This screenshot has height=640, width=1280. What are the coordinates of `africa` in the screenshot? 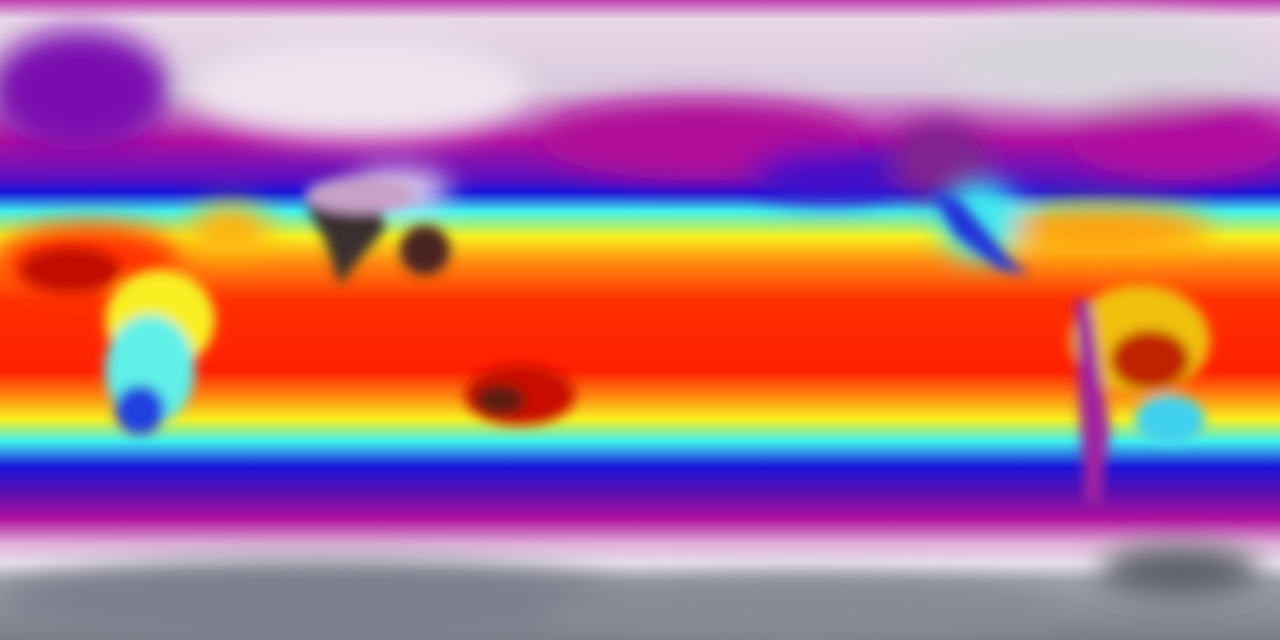 It's located at (117, 341).